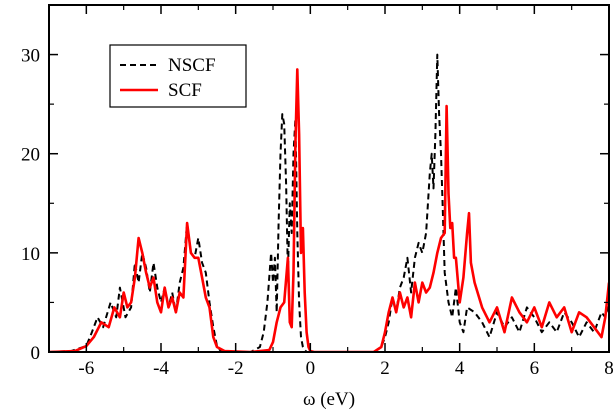 This screenshot has height=413, width=615. What do you see at coordinates (236, 368) in the screenshot?
I see `x-tick-label: -2` at bounding box center [236, 368].